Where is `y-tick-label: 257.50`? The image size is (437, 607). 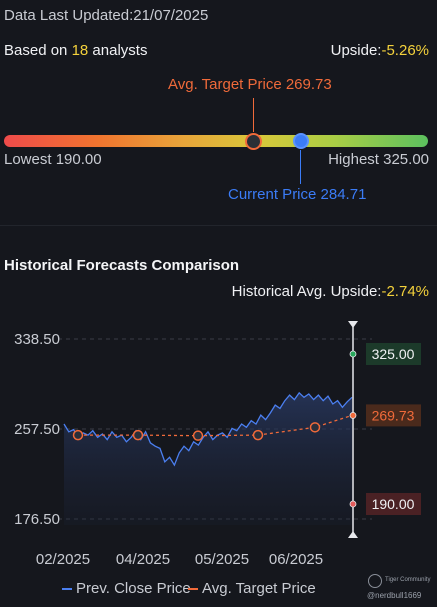 y-tick-label: 257.50 is located at coordinates (37, 429).